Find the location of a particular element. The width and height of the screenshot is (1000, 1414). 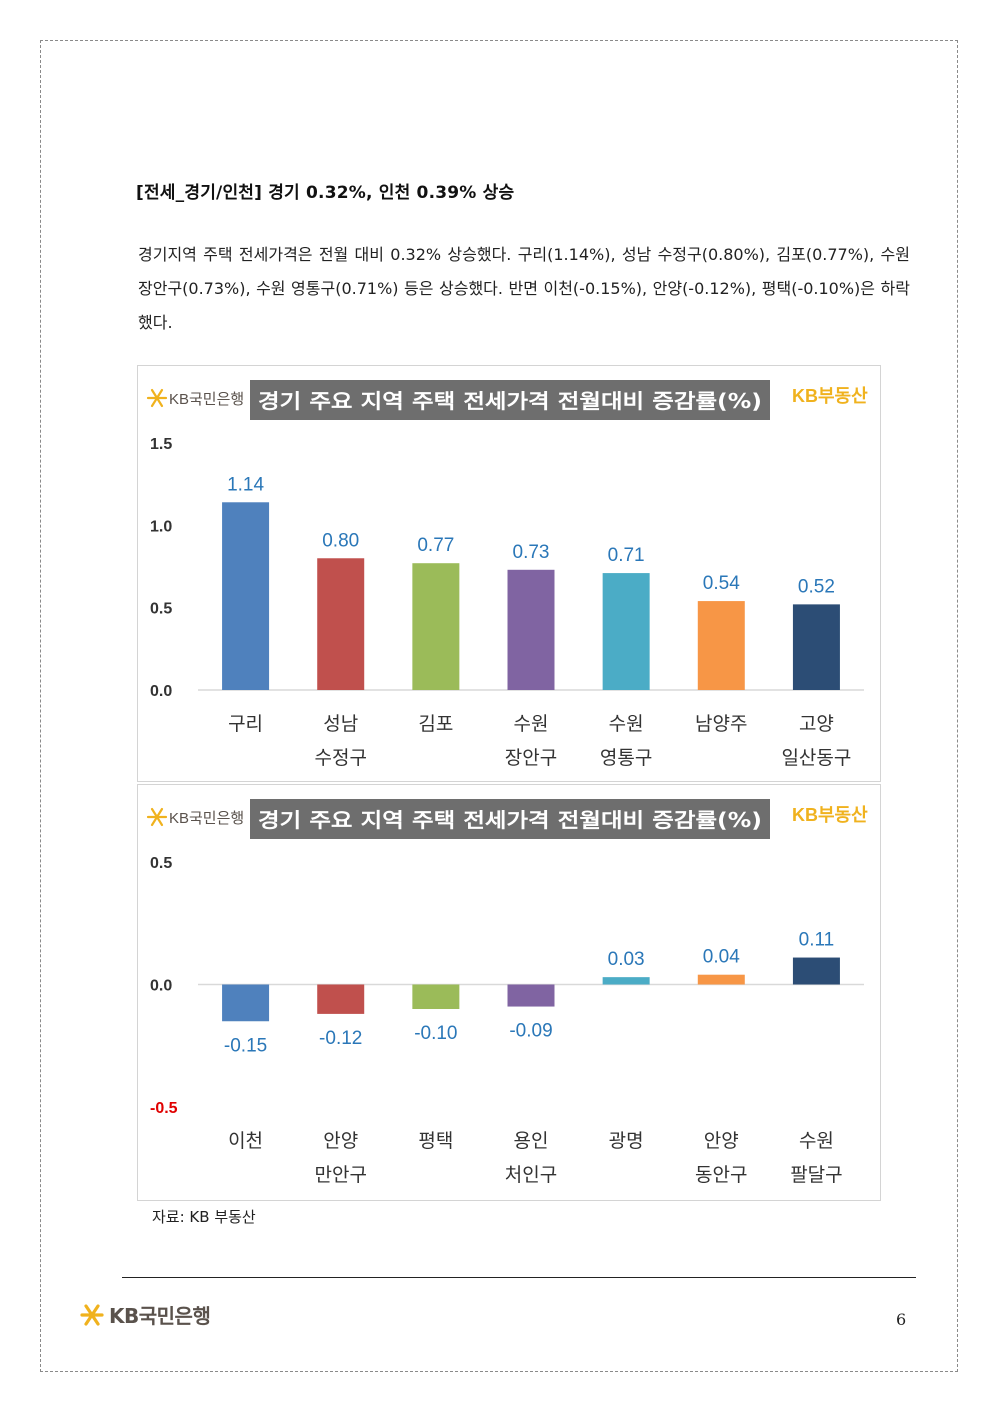

data-label: 0.54 is located at coordinates (721, 583).